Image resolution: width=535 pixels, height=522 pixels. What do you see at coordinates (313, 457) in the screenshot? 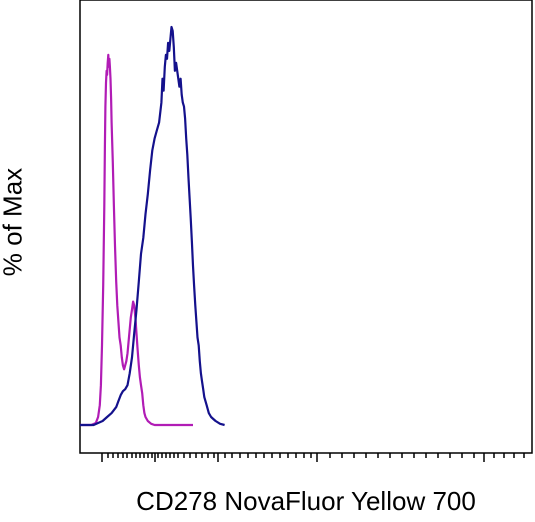
I see `x-axis-ticks` at bounding box center [313, 457].